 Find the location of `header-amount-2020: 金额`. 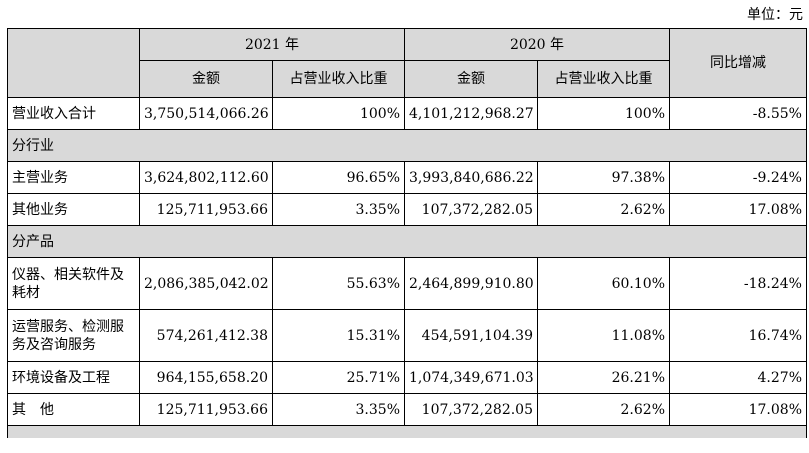

header-amount-2020: 金额 is located at coordinates (471, 79).